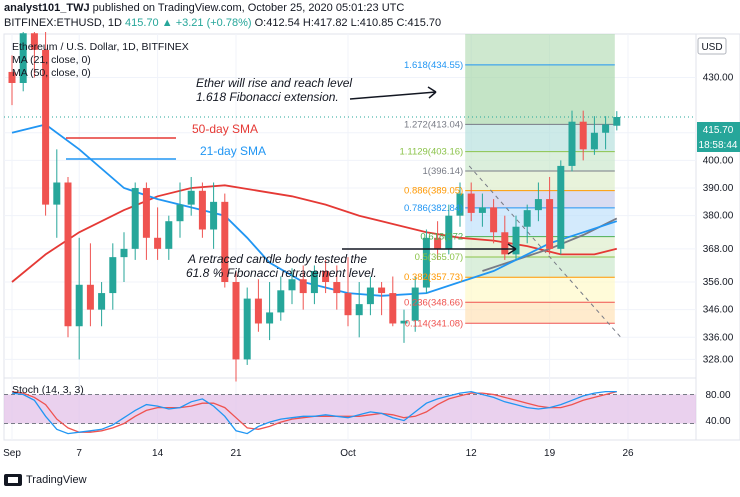 This screenshot has height=497, width=740. Describe the element at coordinates (545, 251) in the screenshot. I see `fib-trend-line` at that location.